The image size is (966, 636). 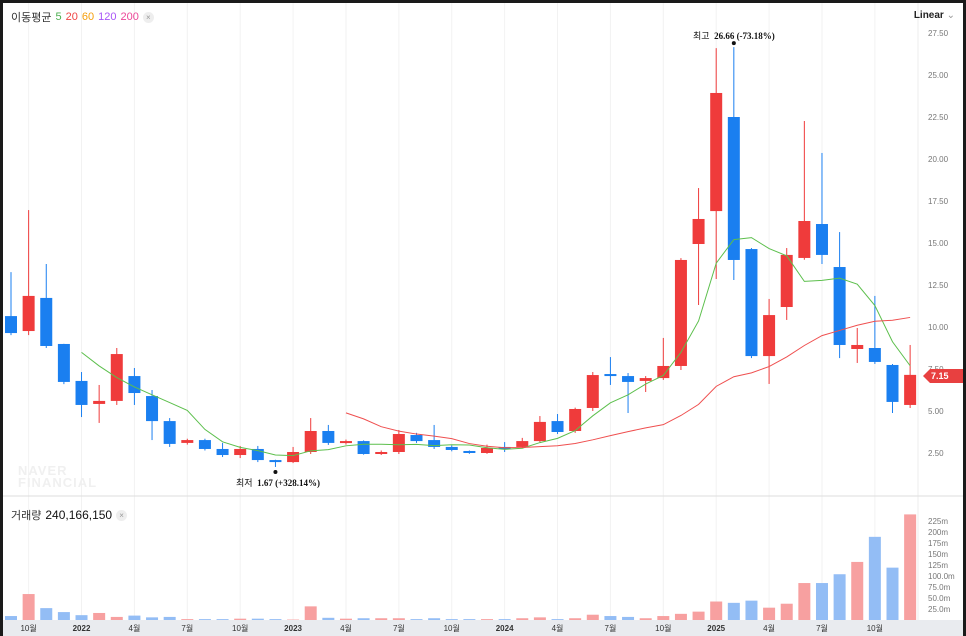 I want to click on volume-tick-label: 150m, so click(x=938, y=554).